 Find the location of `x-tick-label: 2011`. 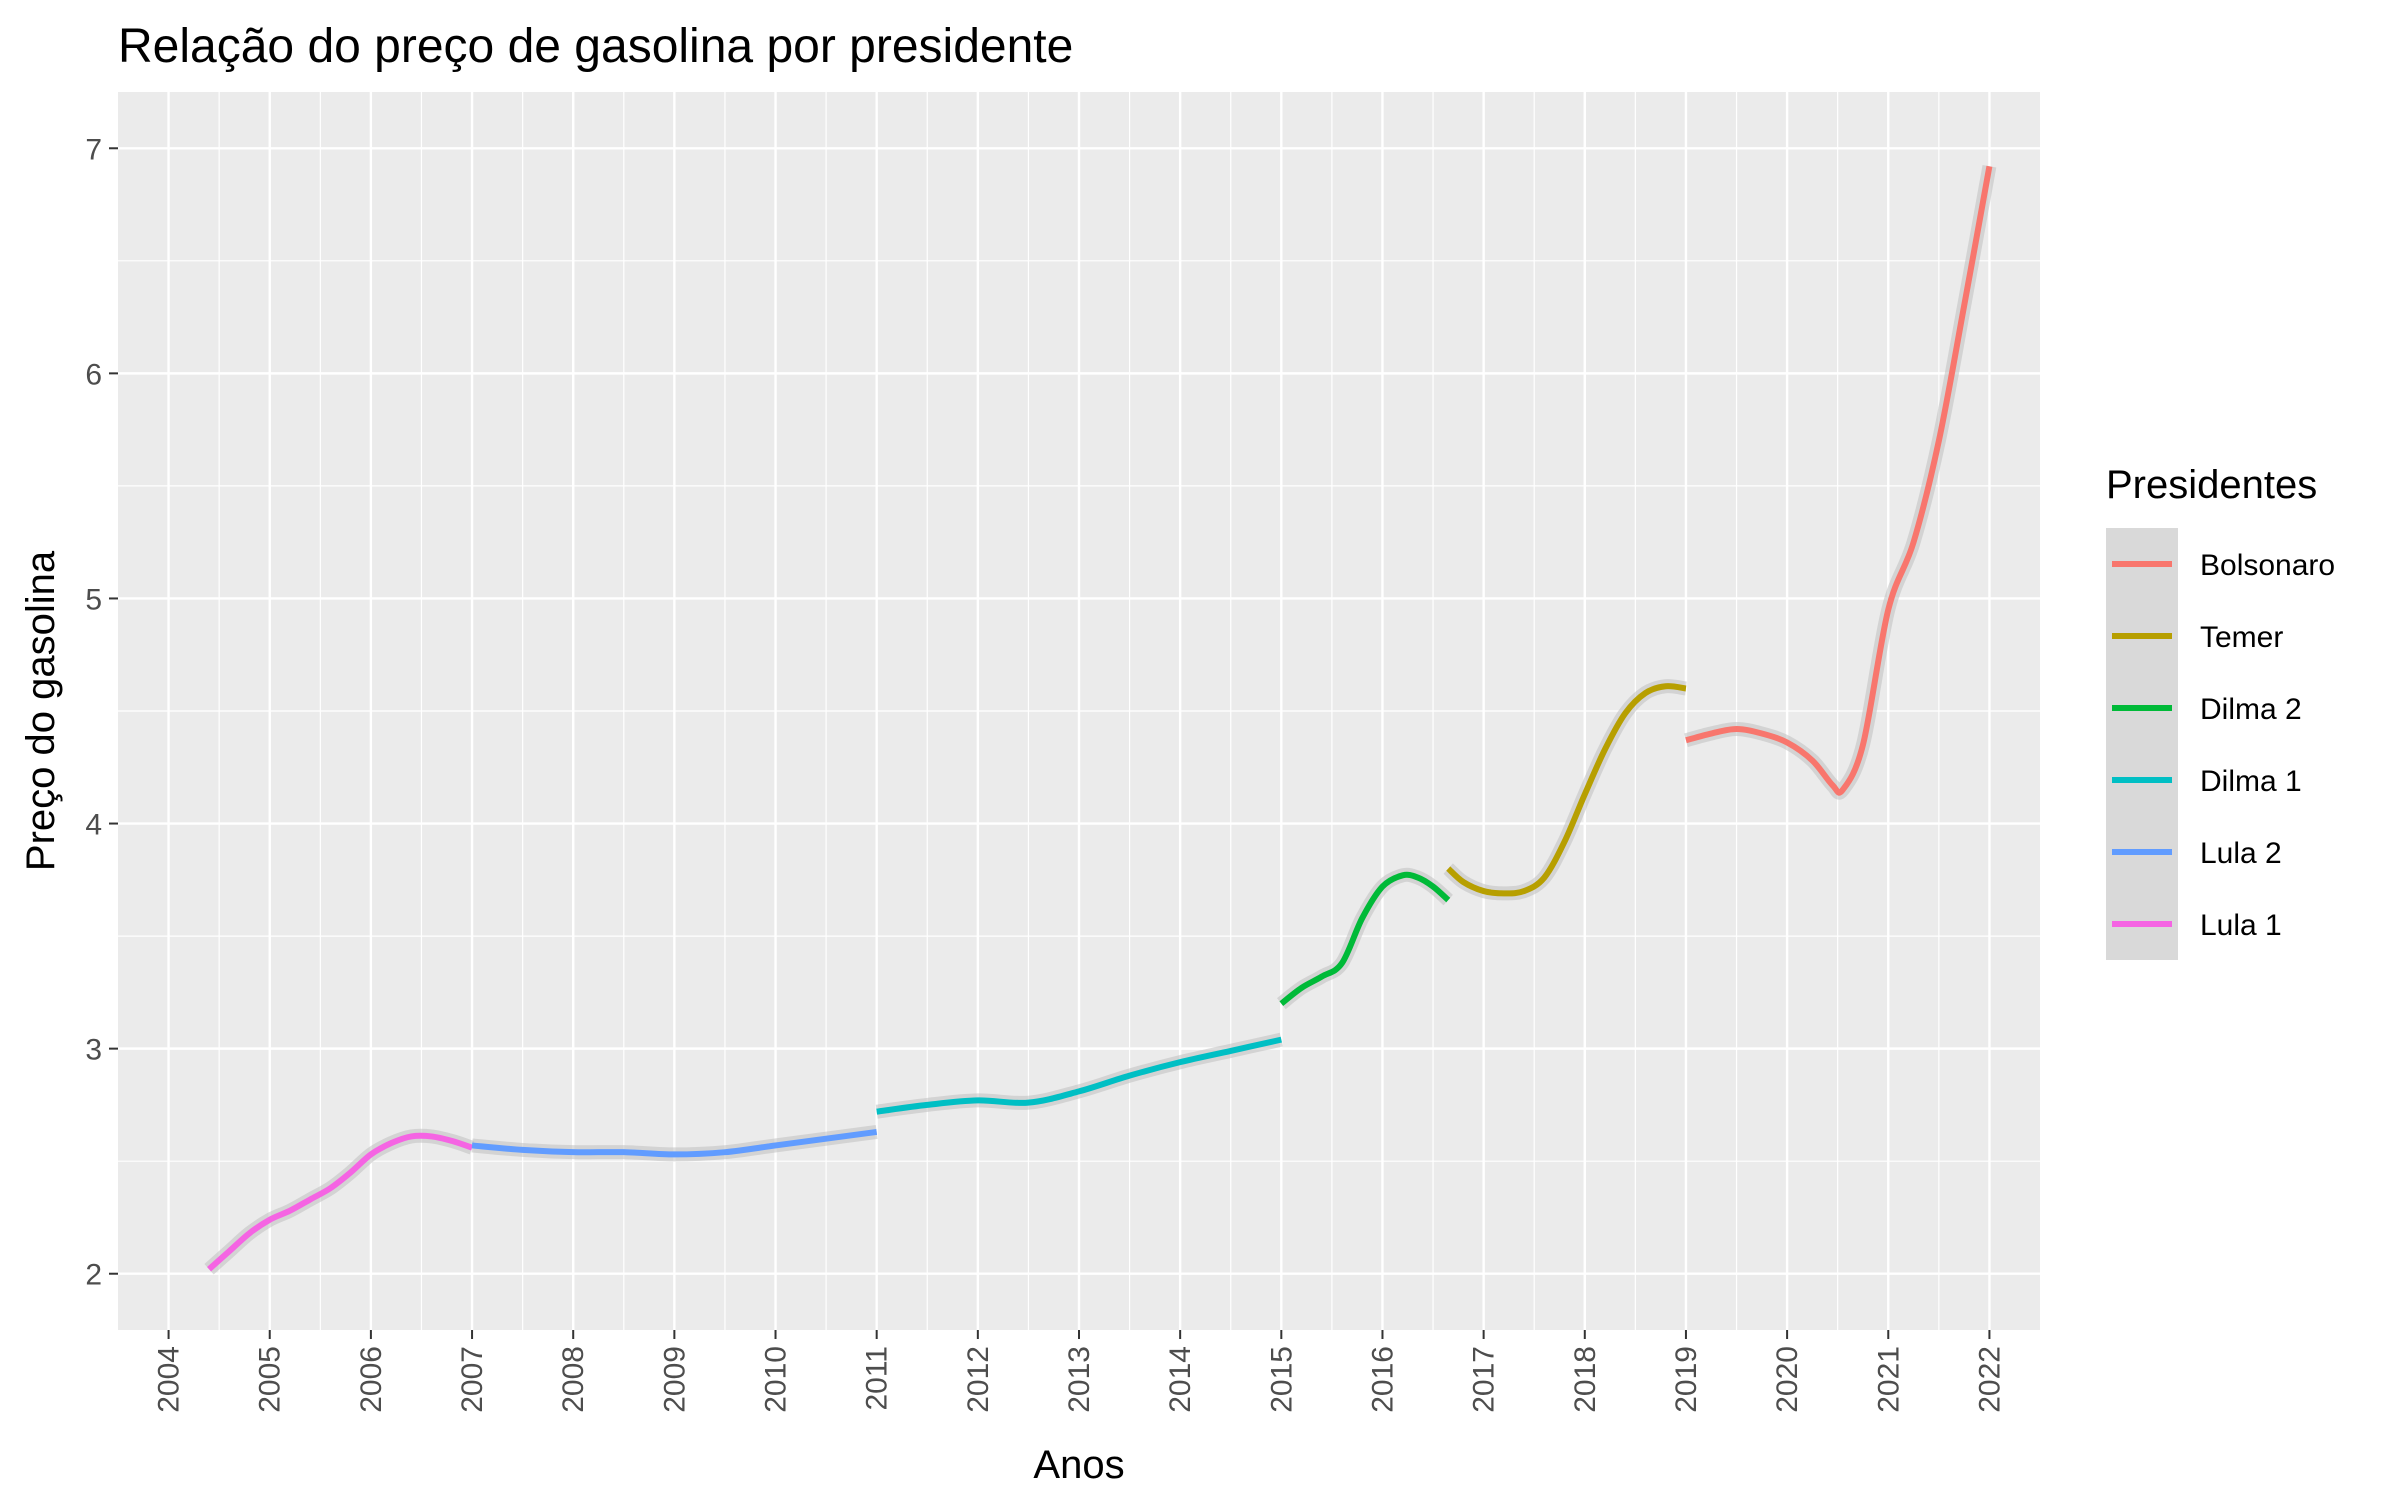

x-tick-label: 2011 is located at coordinates (877, 1378).